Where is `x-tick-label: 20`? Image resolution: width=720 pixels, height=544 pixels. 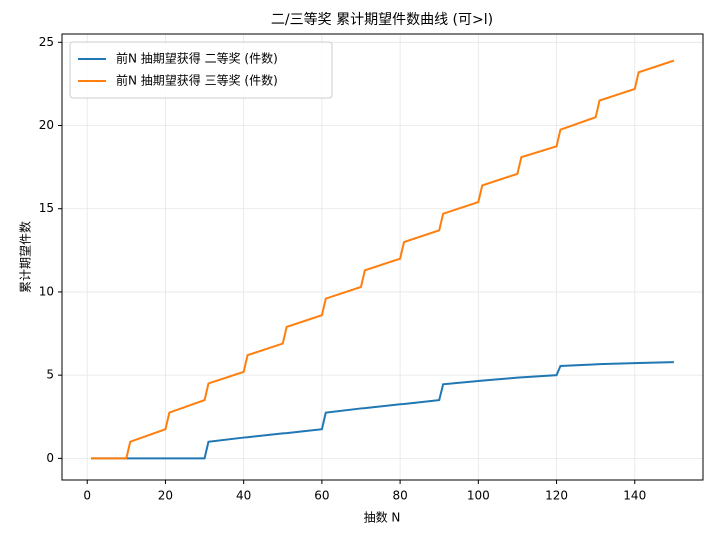 x-tick-label: 20 is located at coordinates (165, 496).